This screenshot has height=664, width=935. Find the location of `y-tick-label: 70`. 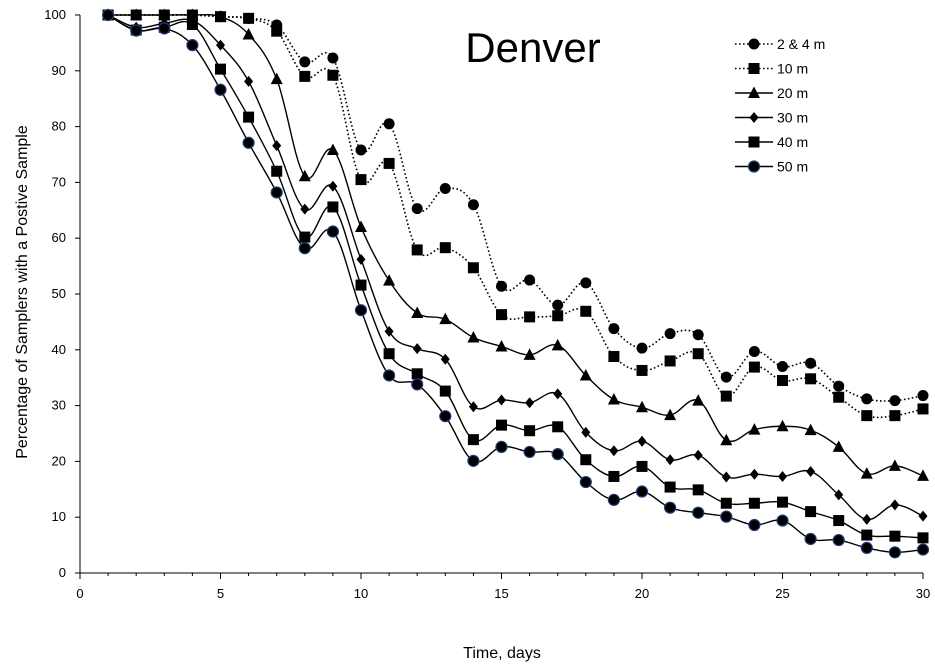

y-tick-label: 70 is located at coordinates (59, 181).